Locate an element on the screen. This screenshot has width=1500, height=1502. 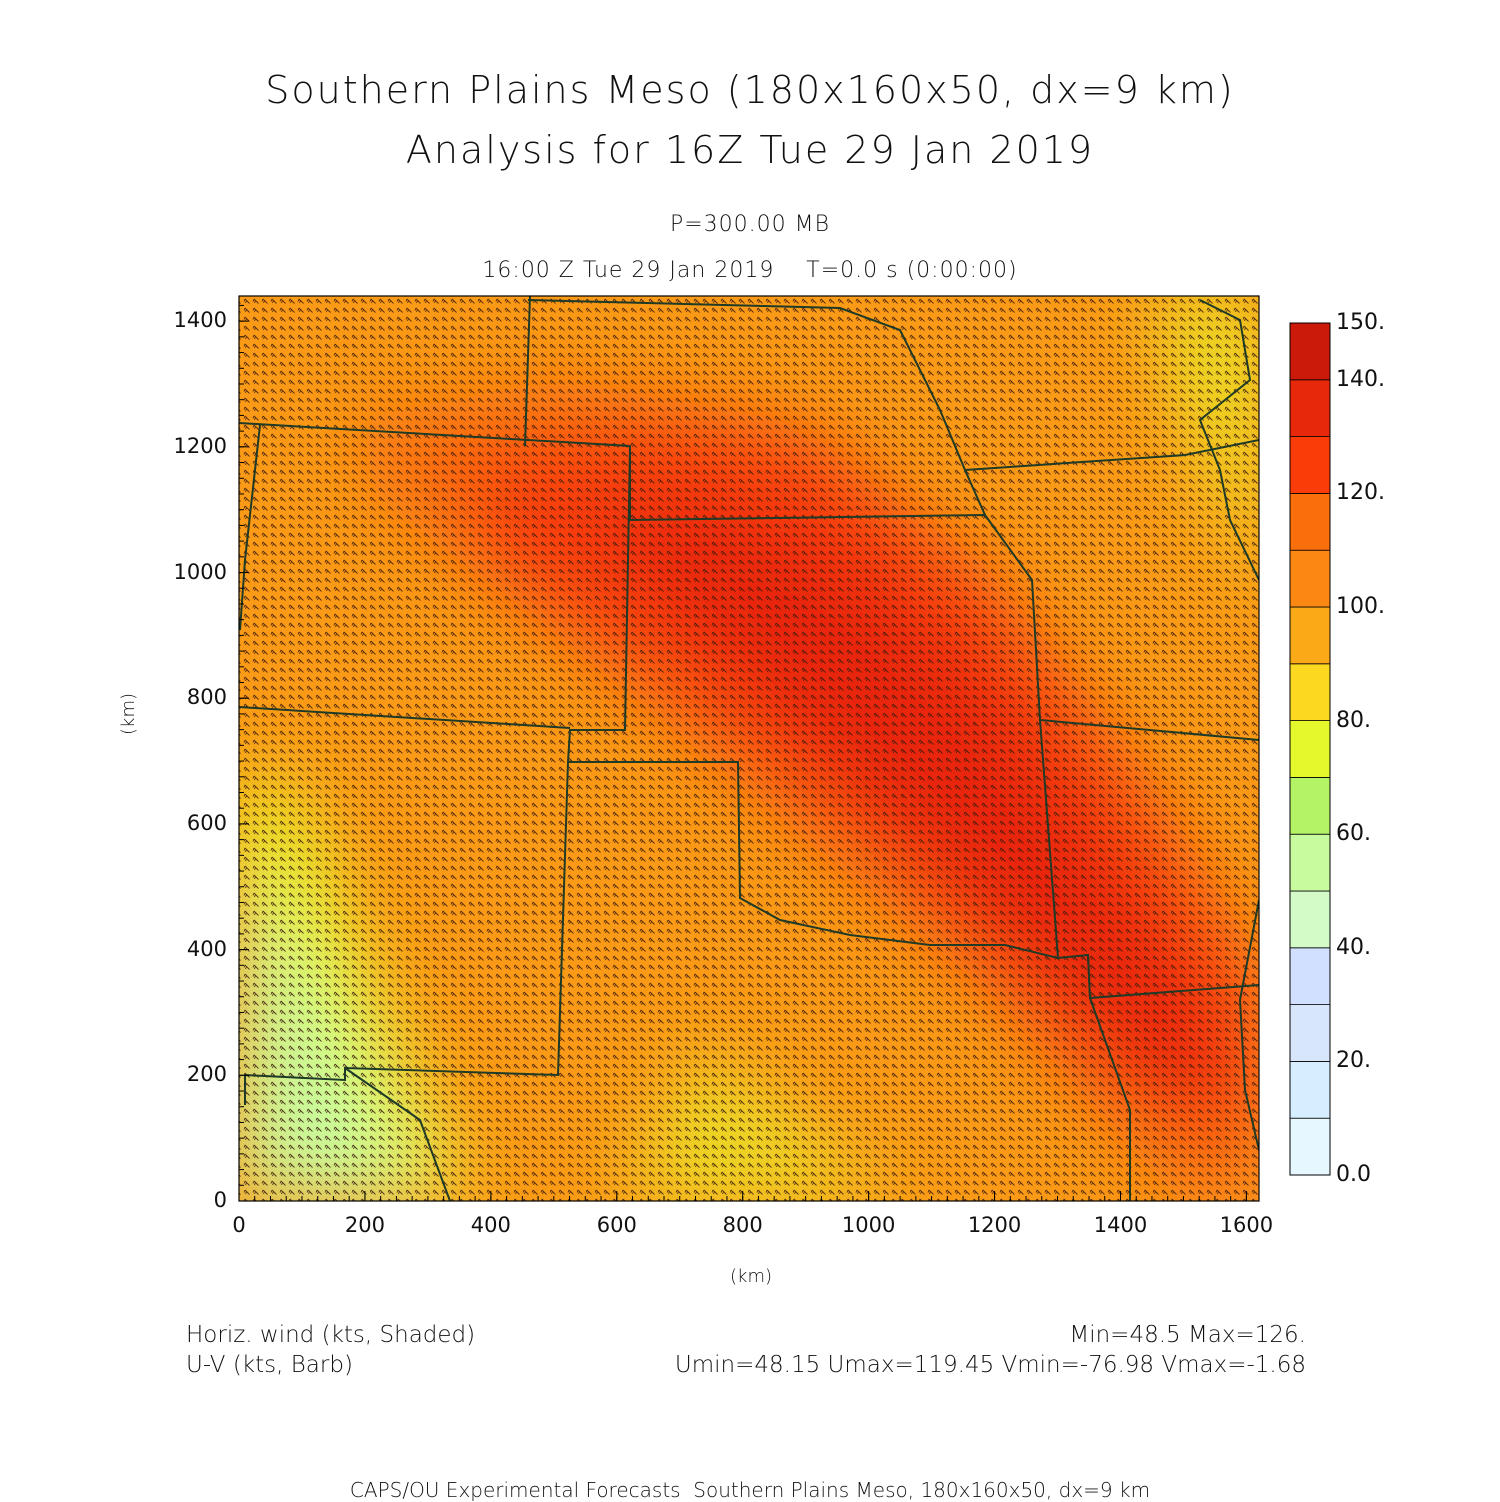
y-tick-label: 800 is located at coordinates (206, 697).